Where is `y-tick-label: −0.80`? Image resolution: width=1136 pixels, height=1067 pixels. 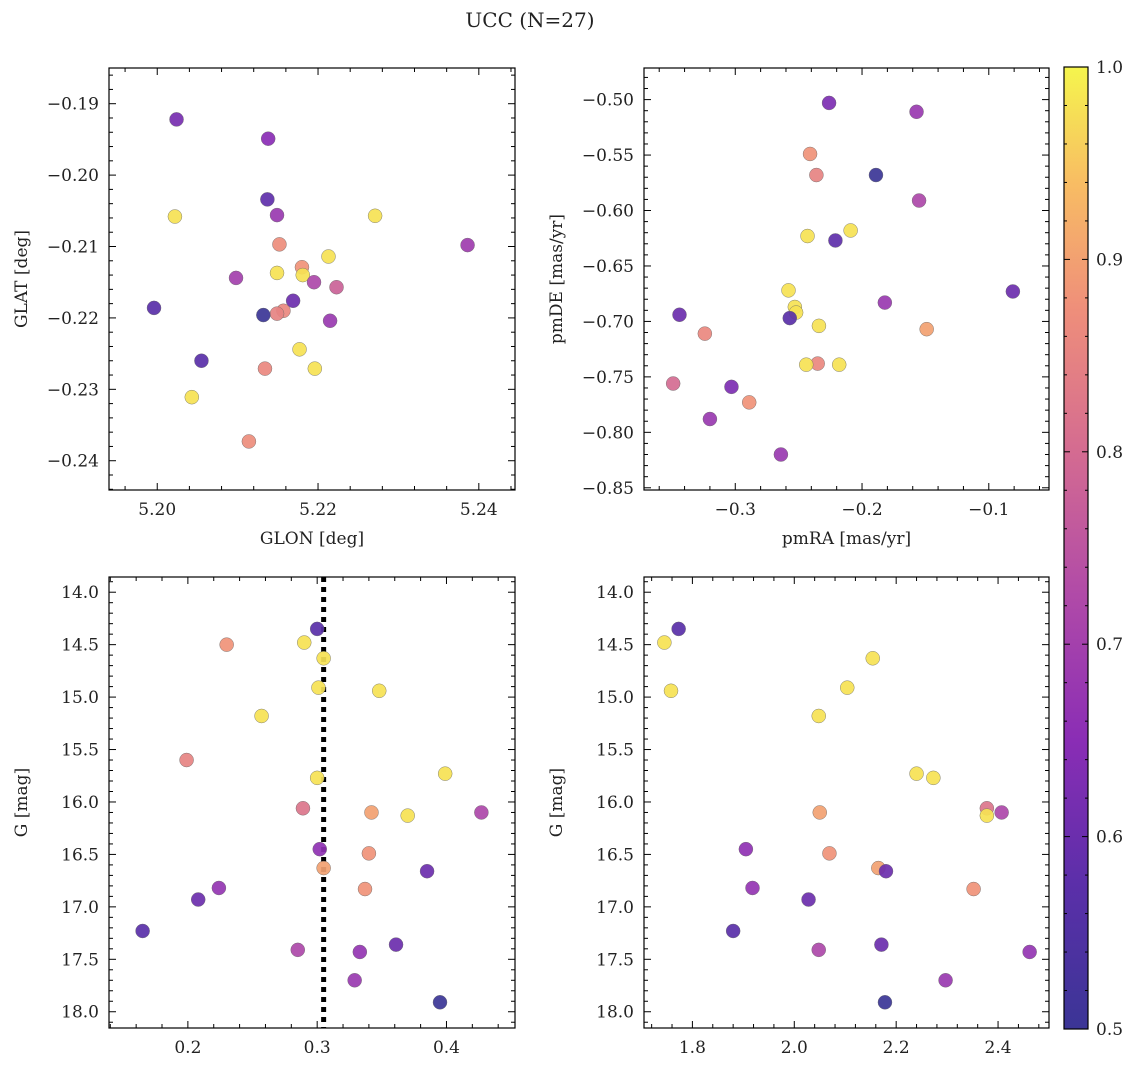 y-tick-label: −0.80 is located at coordinates (608, 433).